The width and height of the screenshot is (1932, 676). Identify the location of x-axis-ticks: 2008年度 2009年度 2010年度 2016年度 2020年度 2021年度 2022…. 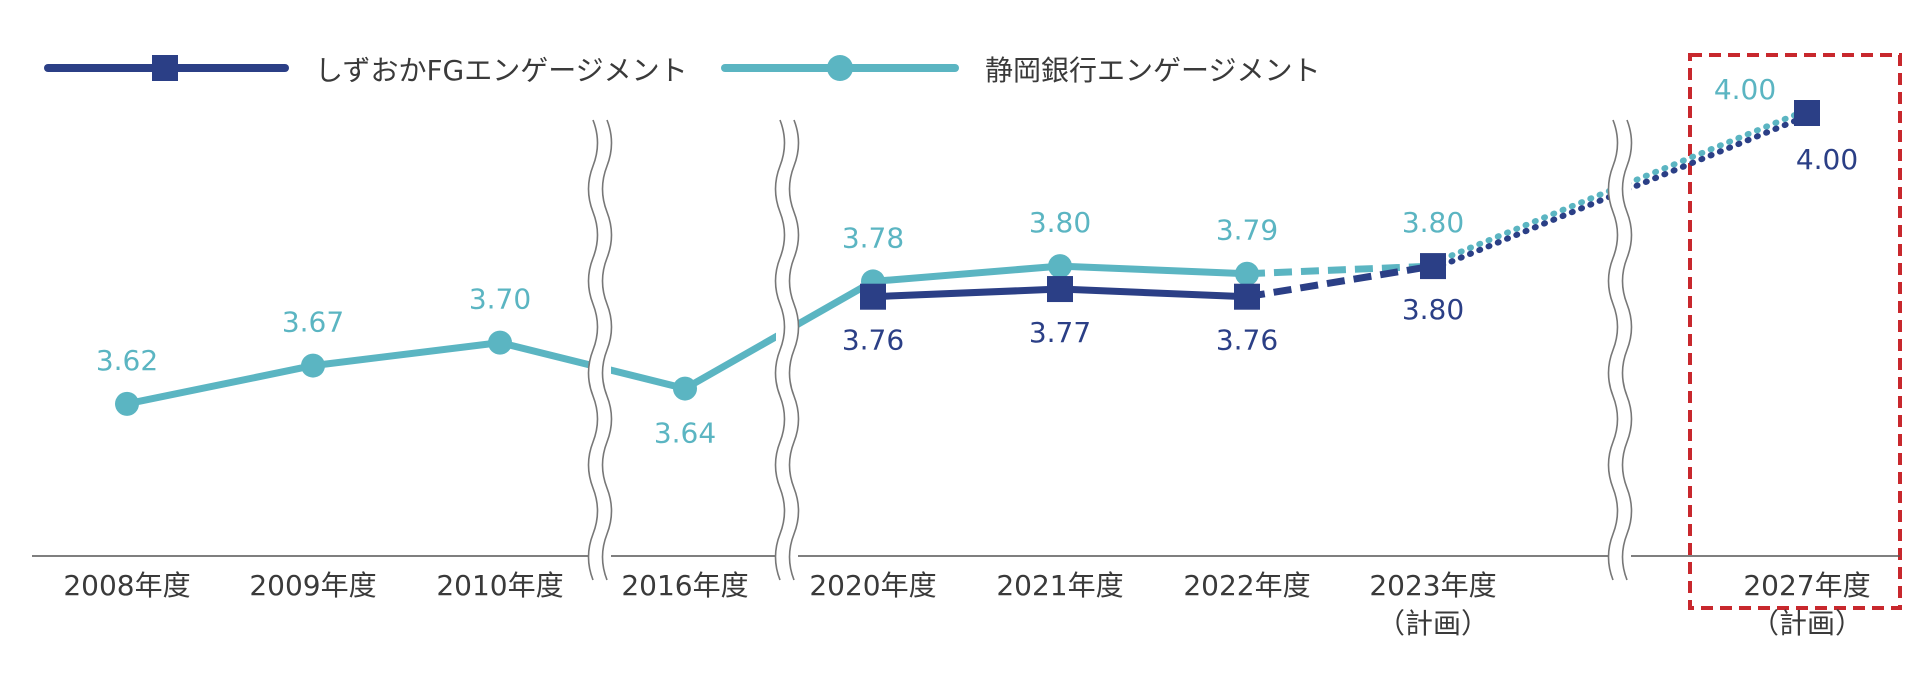
(966, 604).